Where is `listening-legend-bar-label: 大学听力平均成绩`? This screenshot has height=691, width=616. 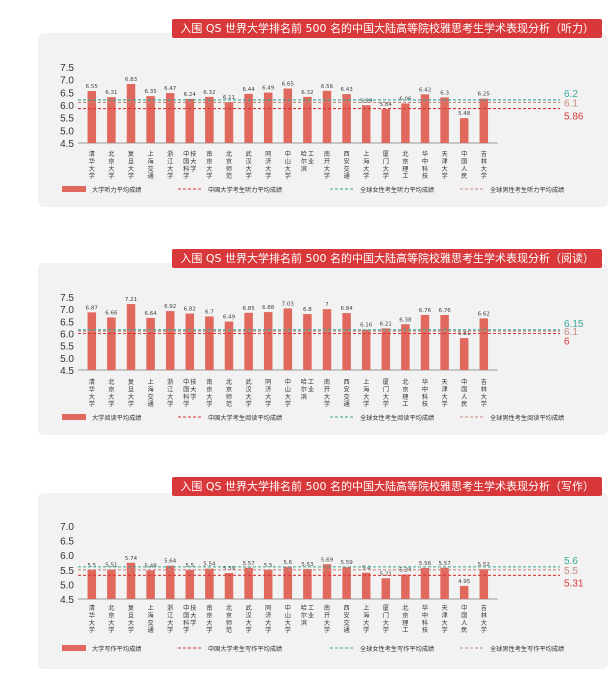
listening-legend-bar-label: 大学听力平均成绩 is located at coordinates (117, 190).